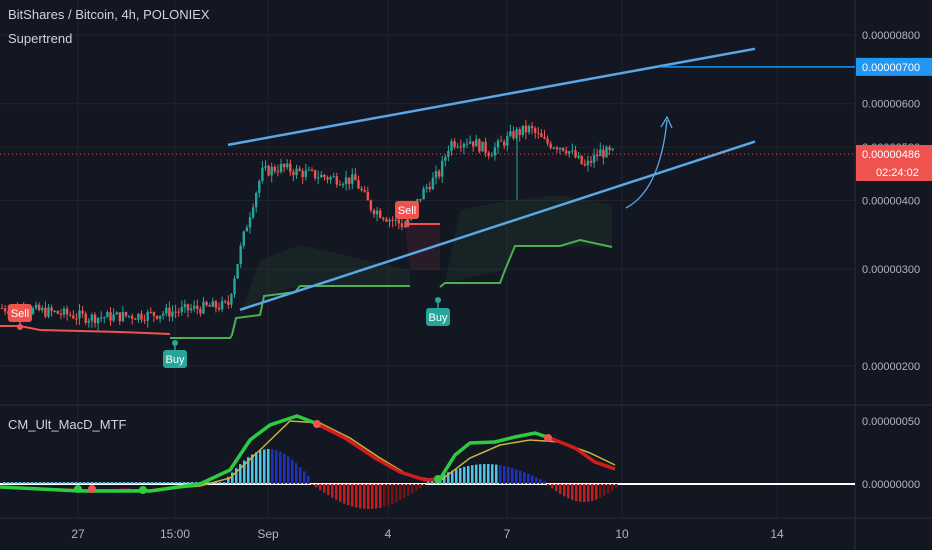 This screenshot has height=550, width=932. I want to click on macd-legend: CM_Ult_MacD_MTF, so click(67, 424).